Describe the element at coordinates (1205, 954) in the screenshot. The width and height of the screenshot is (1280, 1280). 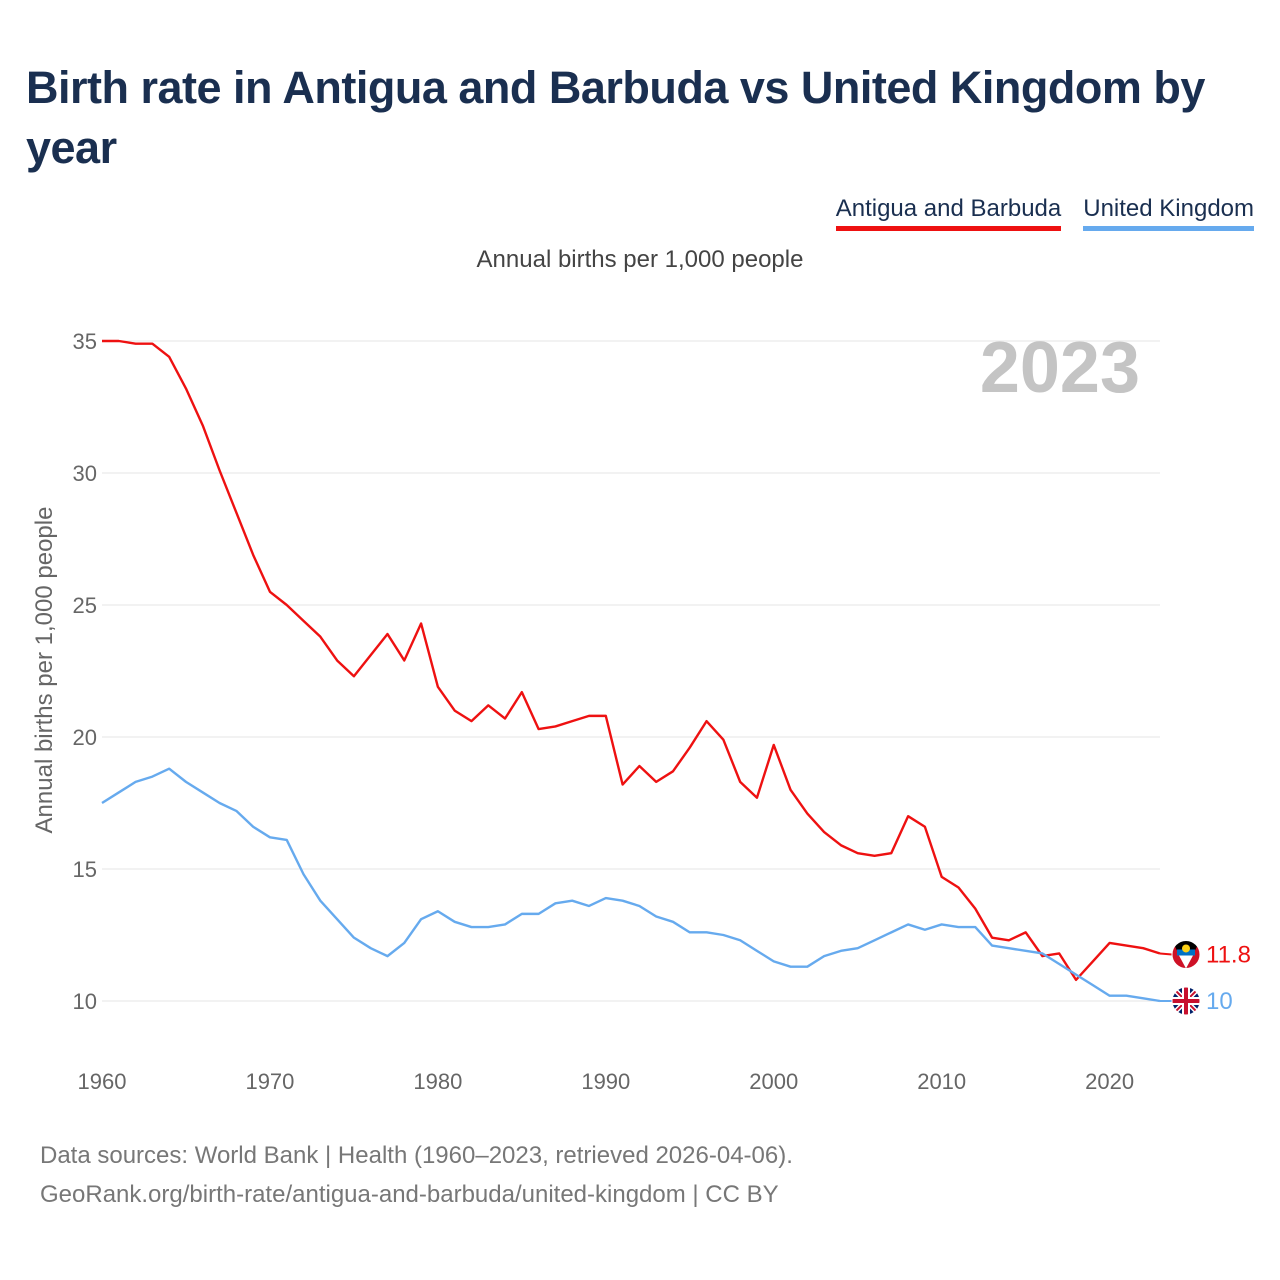
I see `end-marker-antigua-and-barbuda: 11.8` at that location.